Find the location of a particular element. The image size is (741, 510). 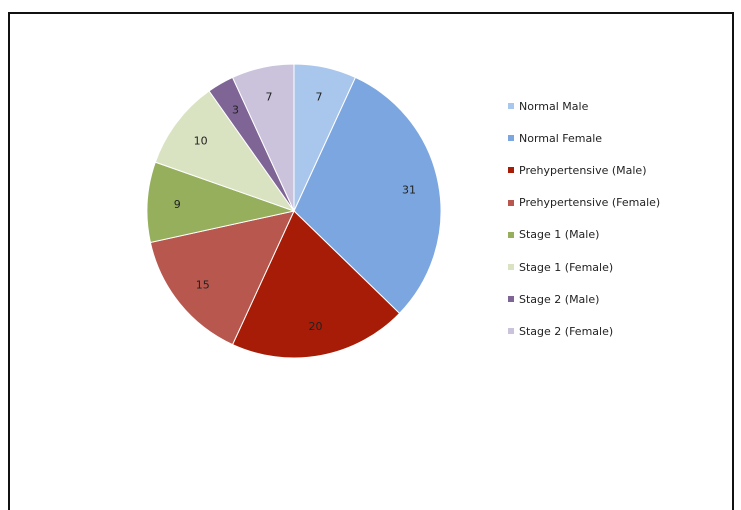

pie-data-label-3: 15 is located at coordinates (203, 284).